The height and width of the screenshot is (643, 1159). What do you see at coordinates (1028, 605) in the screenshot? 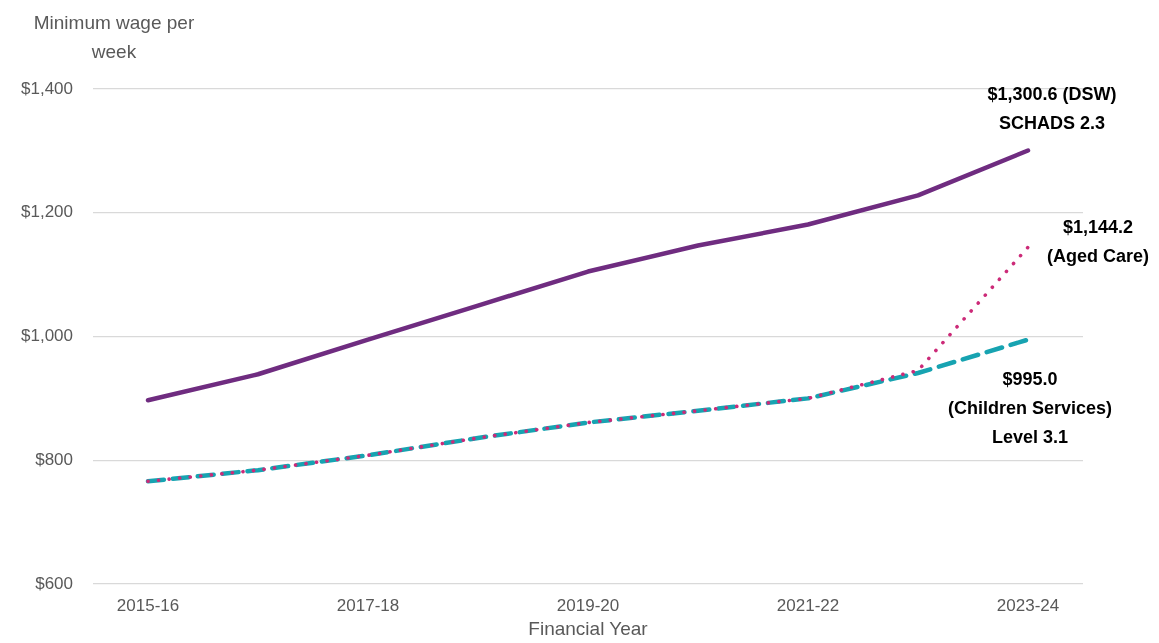
I see `x-tick-label: 2023-24` at bounding box center [1028, 605].